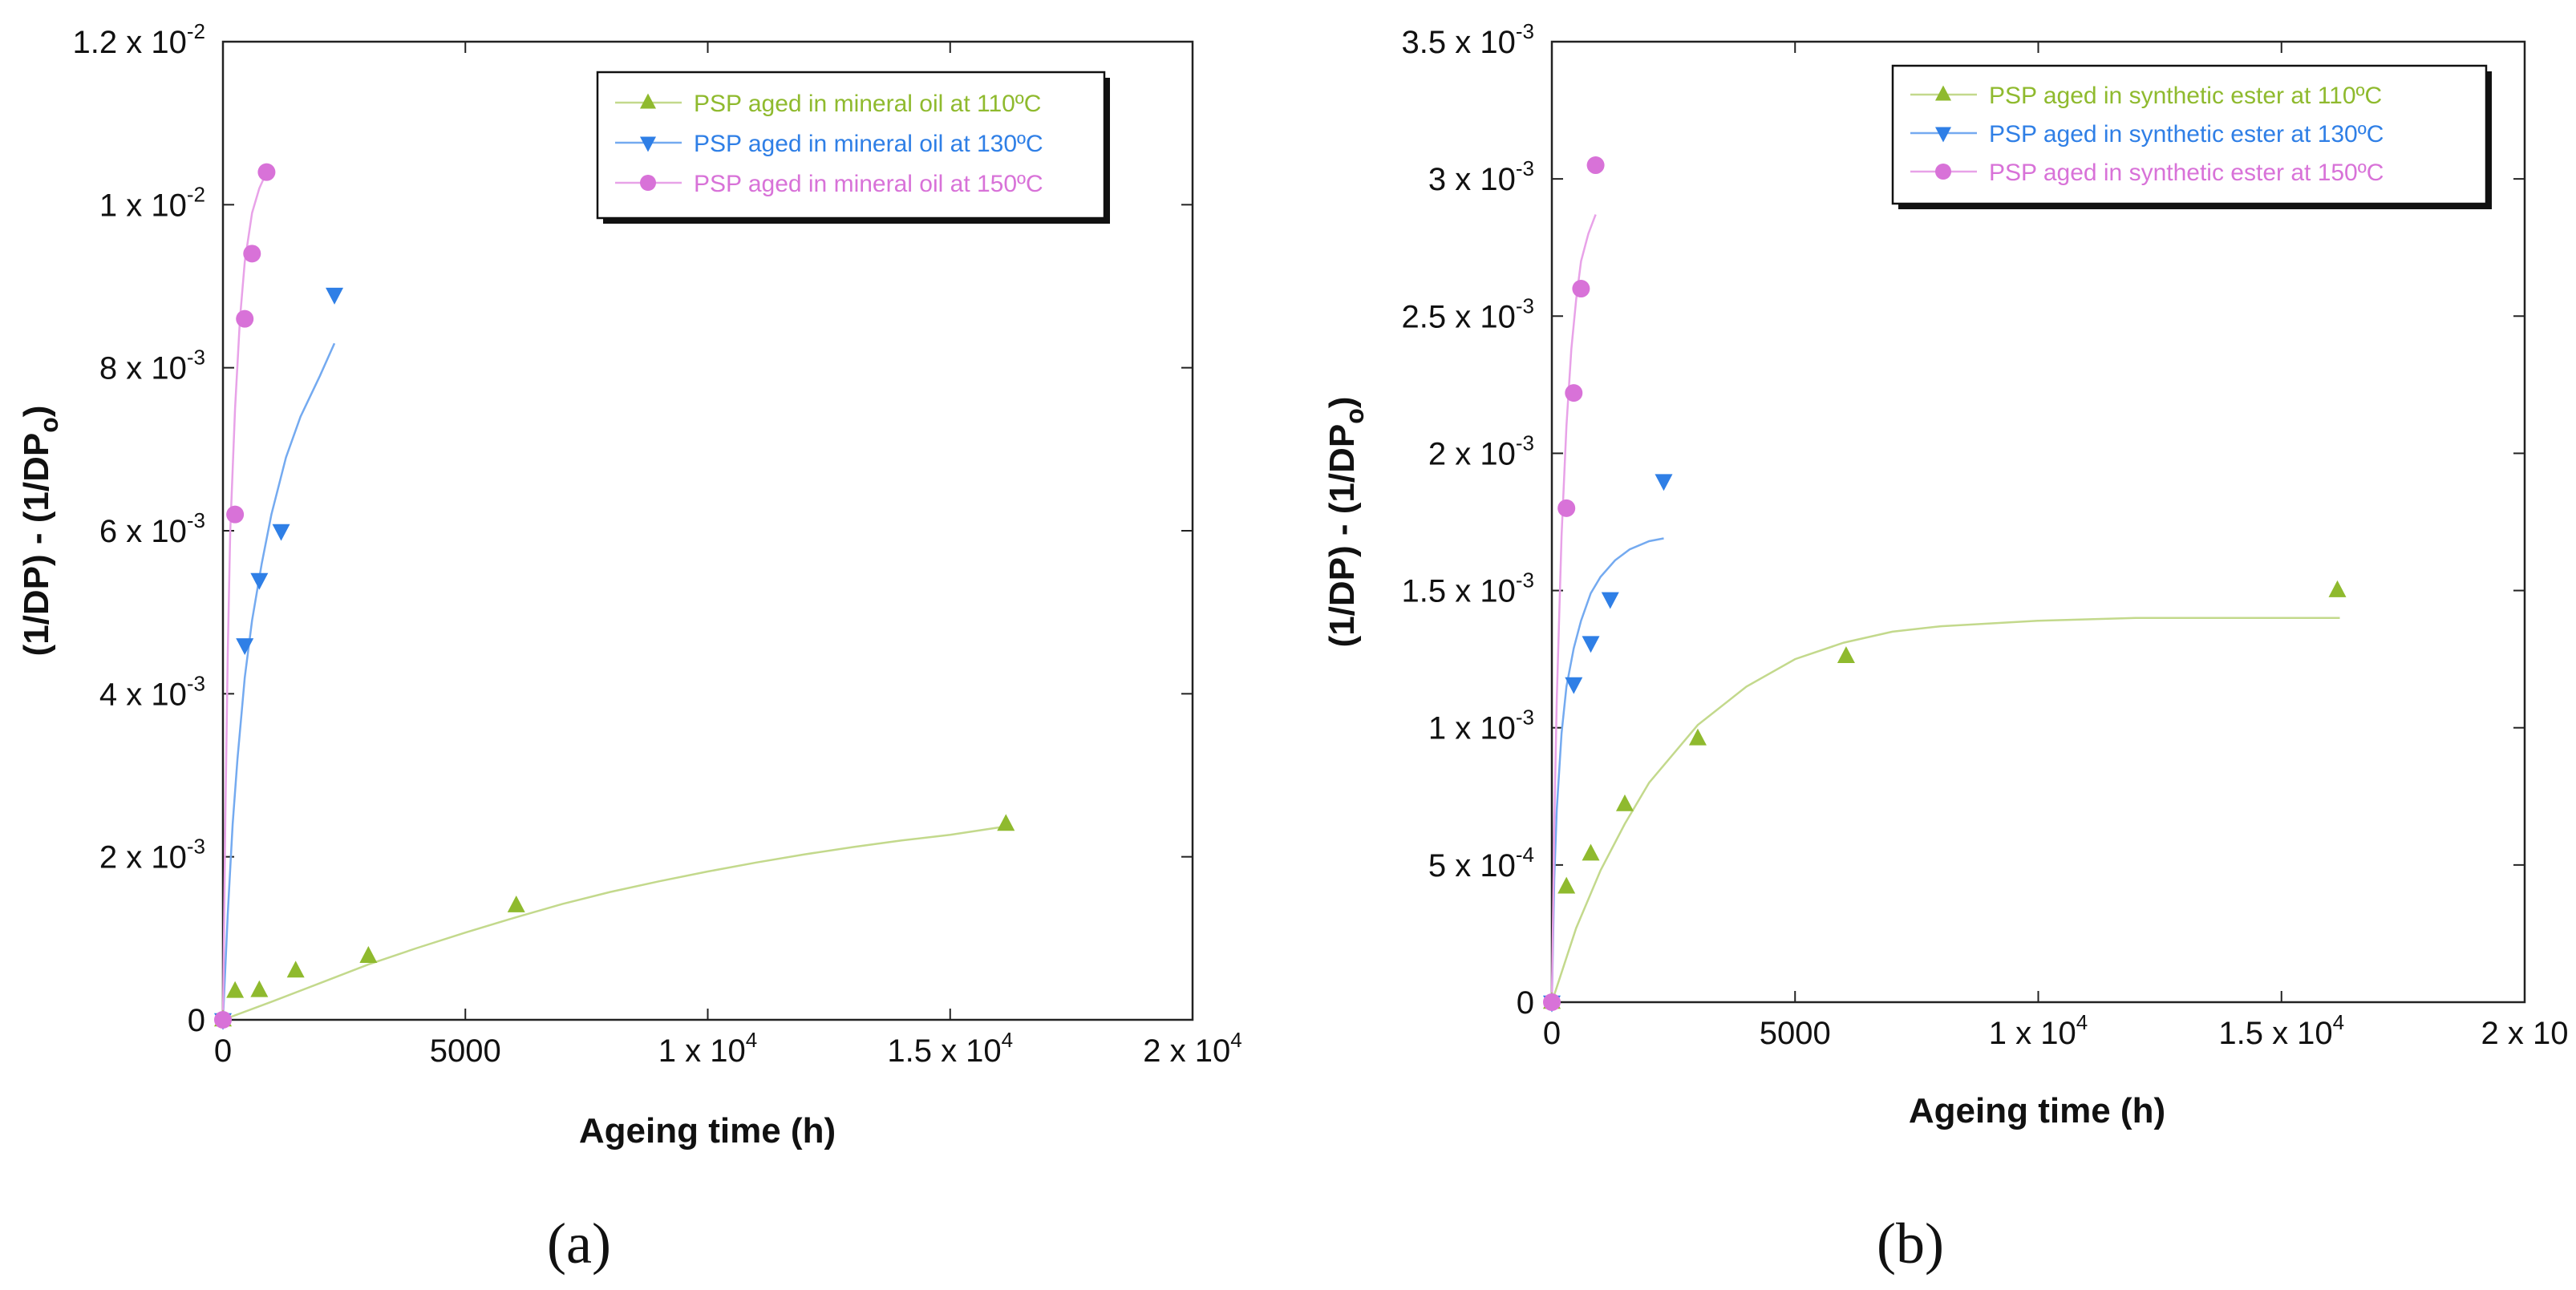 This screenshot has width=2576, height=1290. What do you see at coordinates (1342, 403) in the screenshot?
I see `panel-b-y-axis-title-close: )` at bounding box center [1342, 403].